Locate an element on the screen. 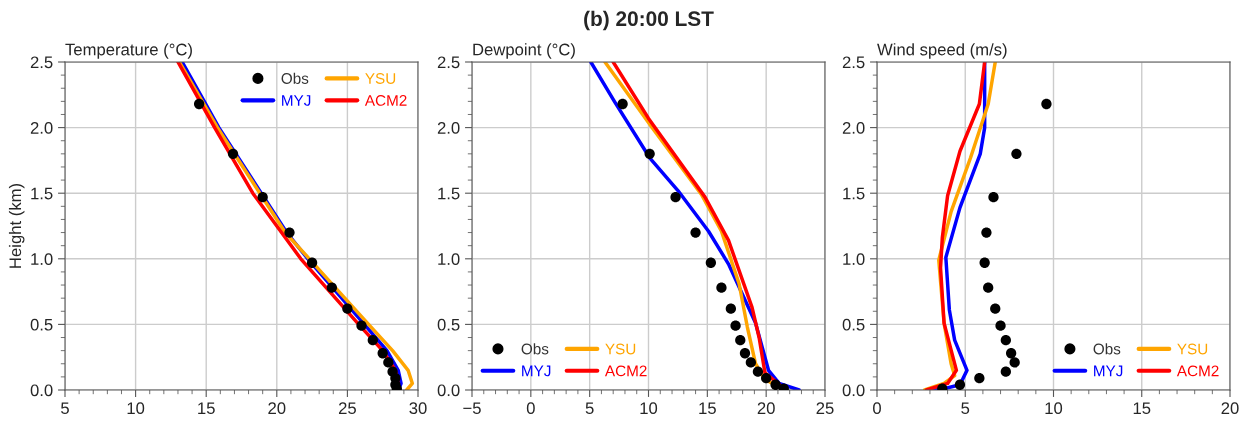  y-axis-title: Height (km) is located at coordinates (16, 225).